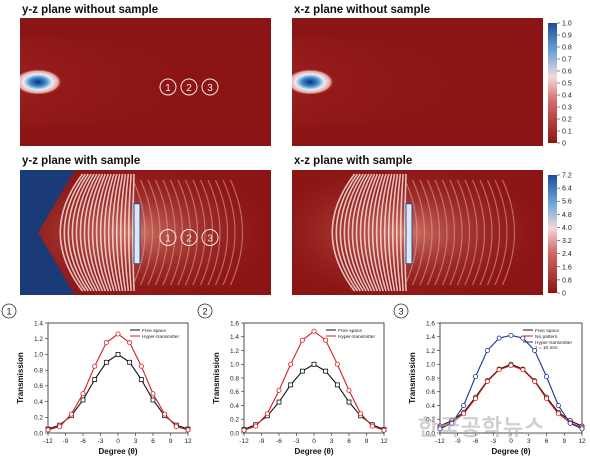 This screenshot has width=590, height=458. What do you see at coordinates (567, 267) in the screenshot?
I see `colorbar-tick-label: 1.6` at bounding box center [567, 267].